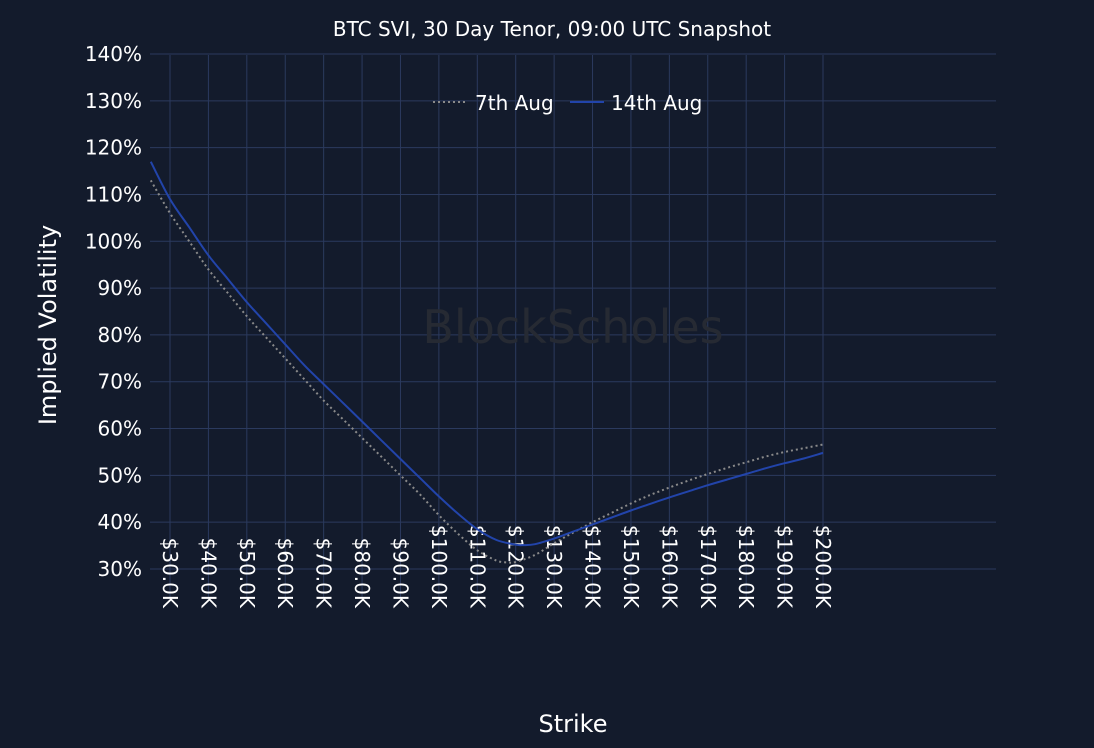  I want to click on y-tick-label: 60%, so click(120, 429).